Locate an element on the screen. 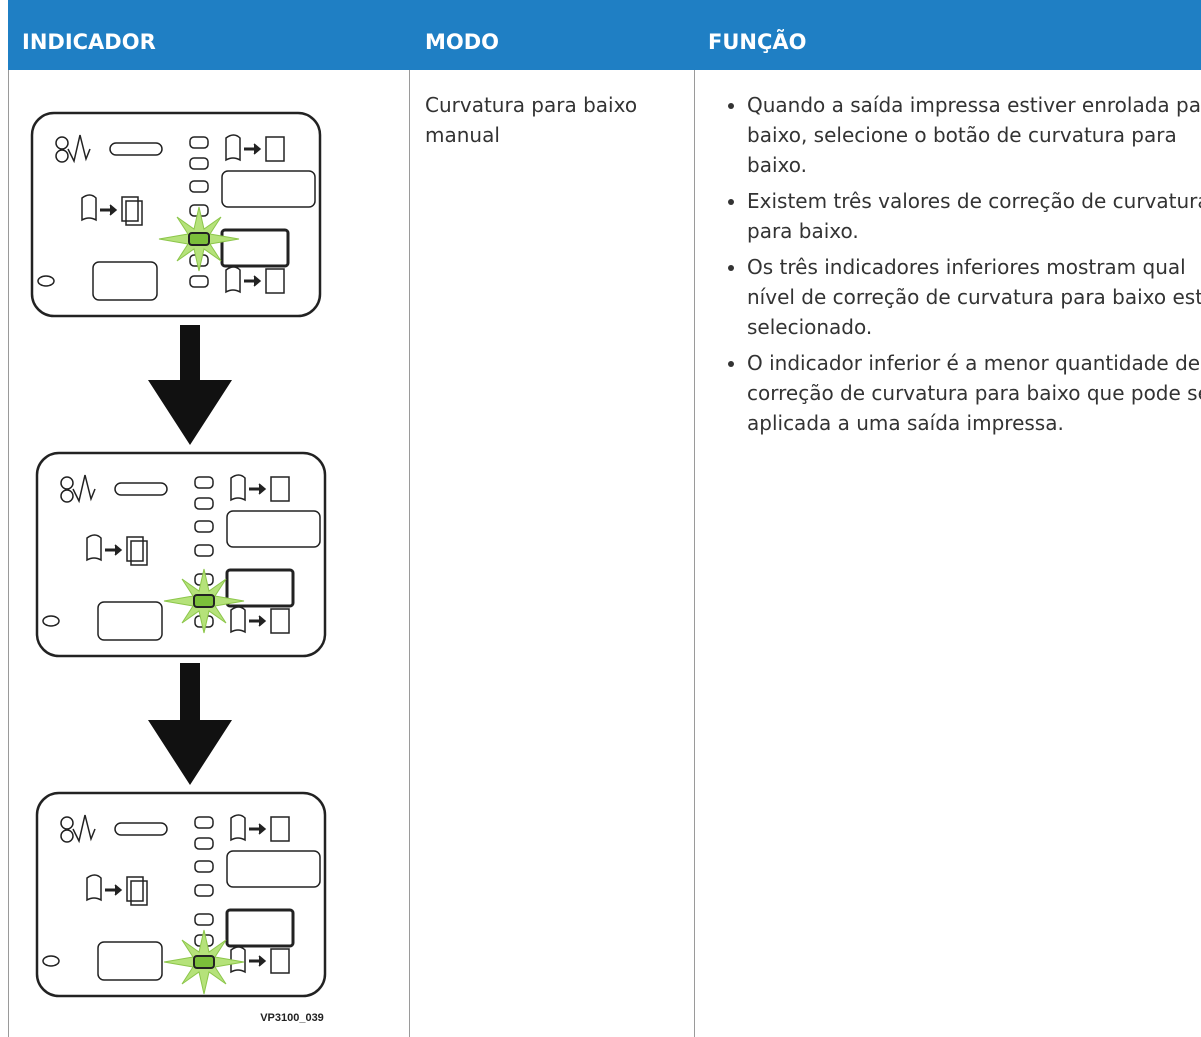  header-cell: FUNÇÃO is located at coordinates (757, 42).